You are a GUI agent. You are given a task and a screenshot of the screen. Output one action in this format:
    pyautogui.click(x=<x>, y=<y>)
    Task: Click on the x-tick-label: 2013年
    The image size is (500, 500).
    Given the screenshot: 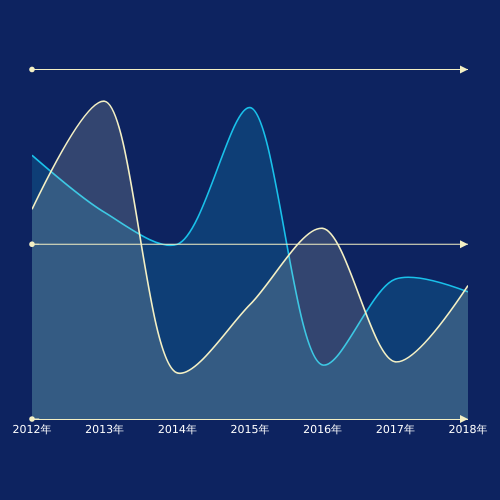 What is the action you would take?
    pyautogui.click(x=104, y=429)
    